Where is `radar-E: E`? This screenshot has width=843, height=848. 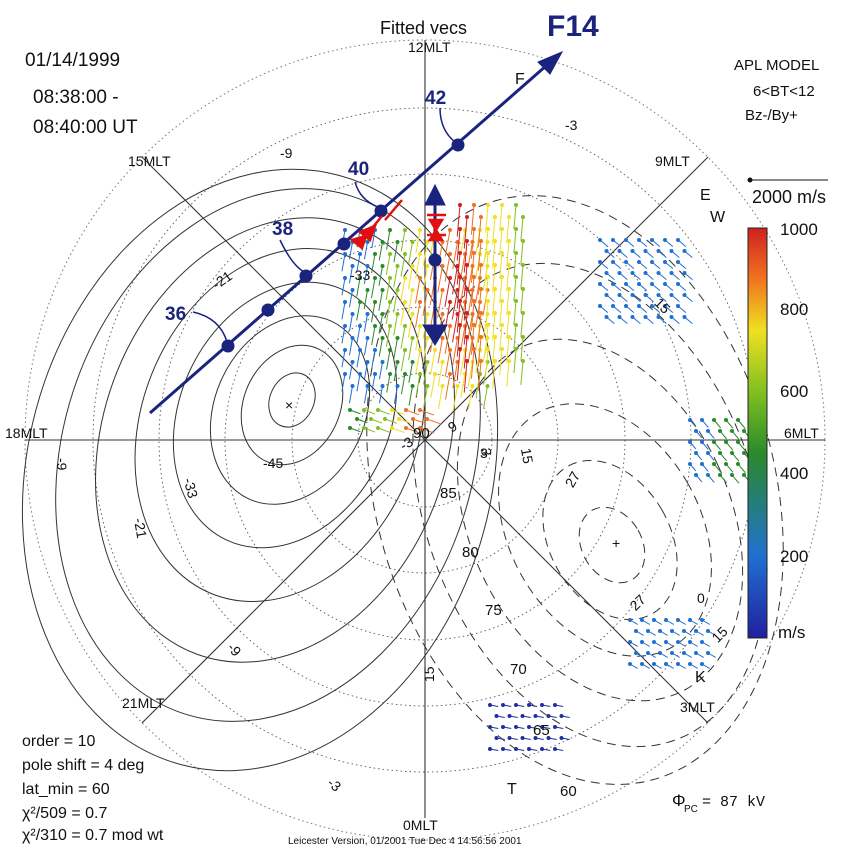
radar-E: E is located at coordinates (705, 195).